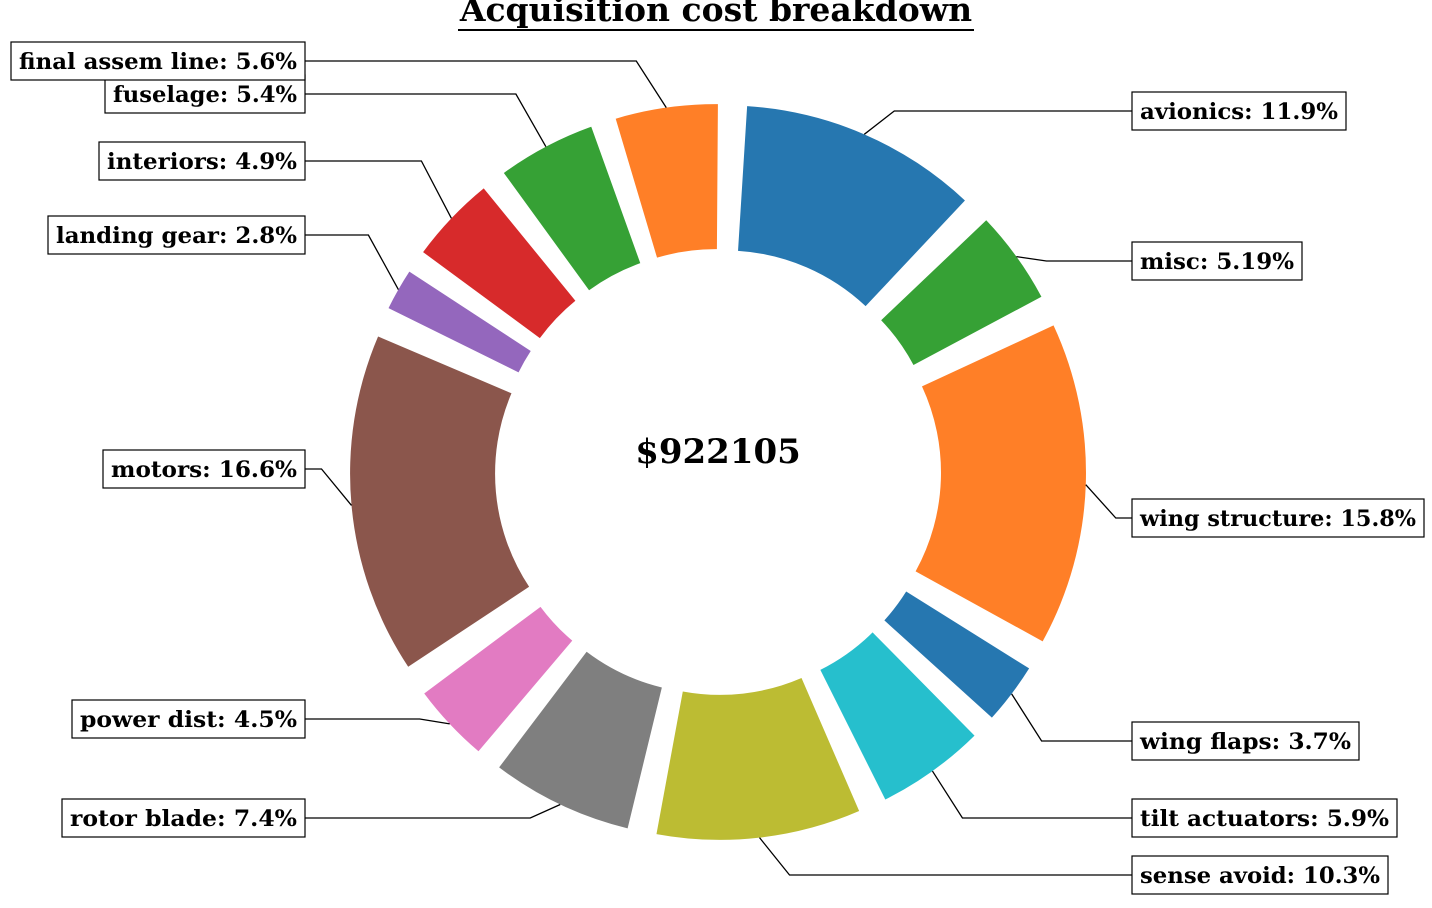 Image resolution: width=1432 pixels, height=908 pixels. I want to click on slice-label-interiors: interiors: 4.9%, so click(202, 162).